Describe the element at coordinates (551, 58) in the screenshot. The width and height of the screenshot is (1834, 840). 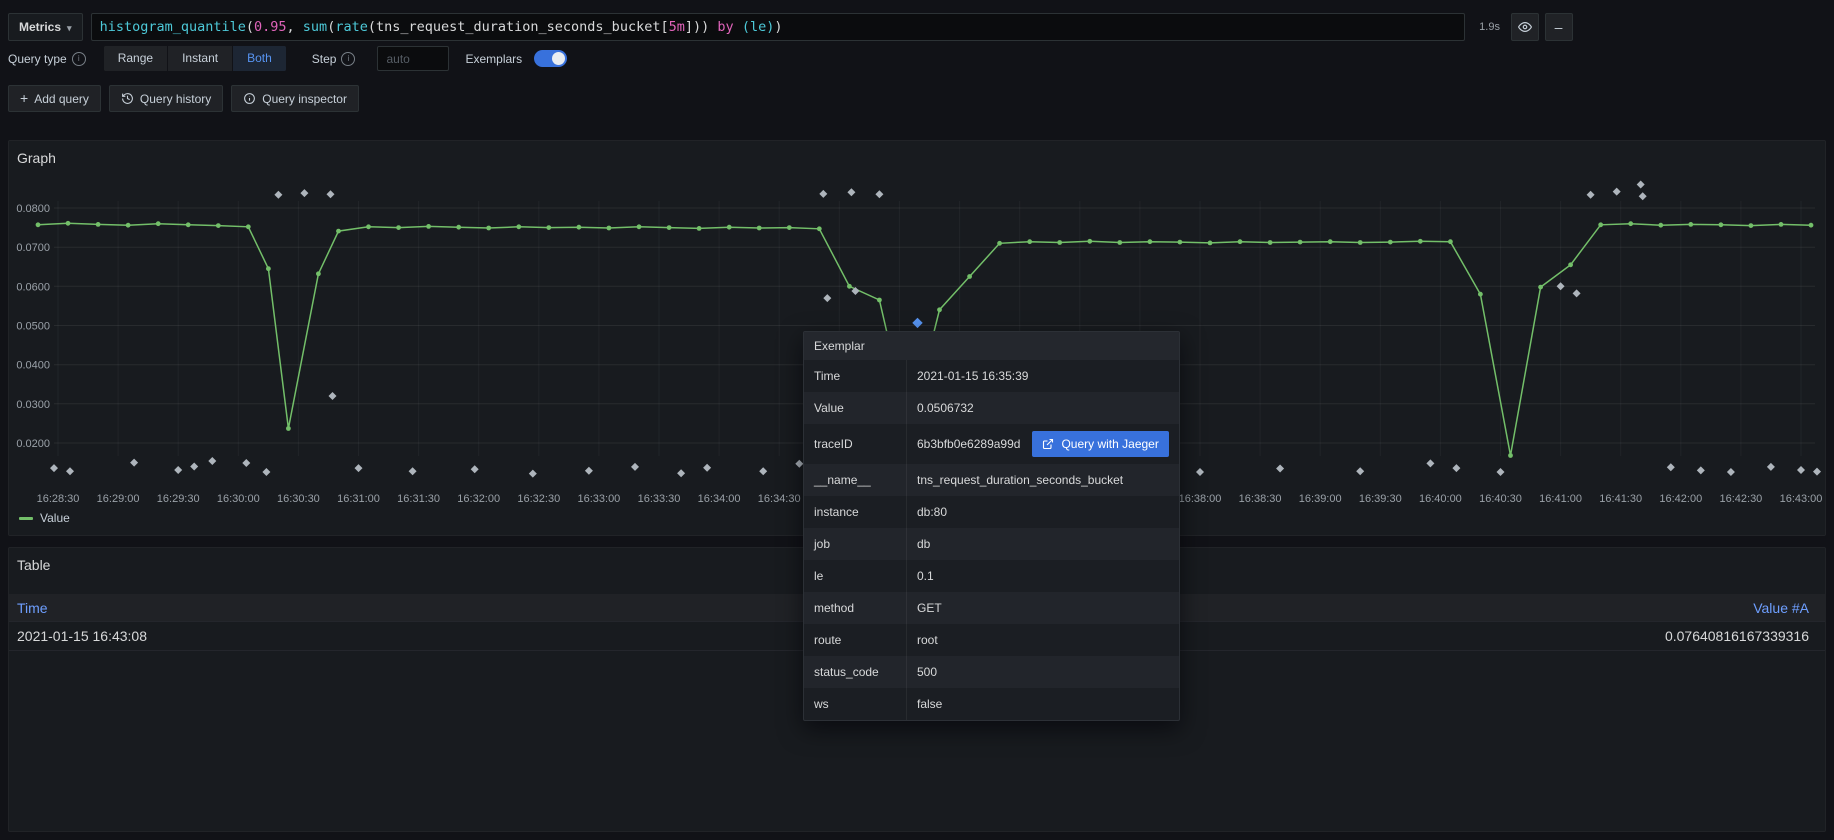
I see `exemplars-toggle` at that location.